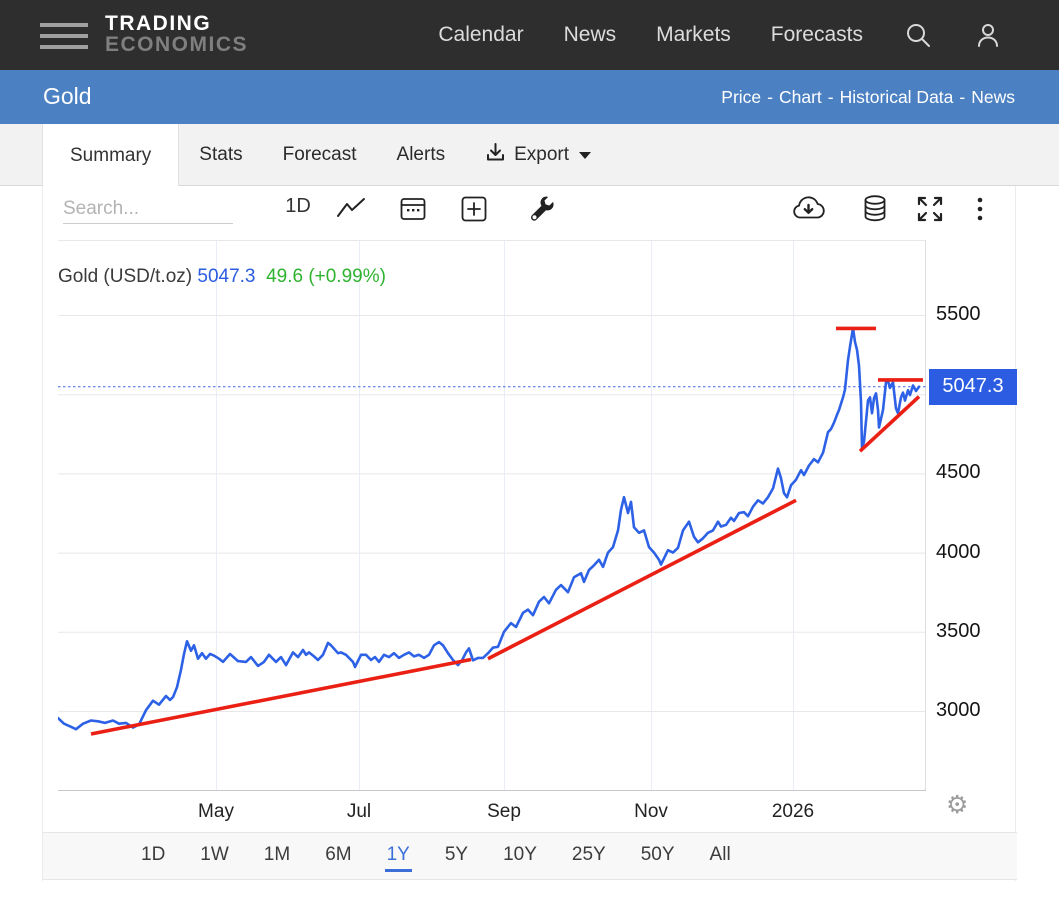  I want to click on tab-label: Export, so click(542, 154).